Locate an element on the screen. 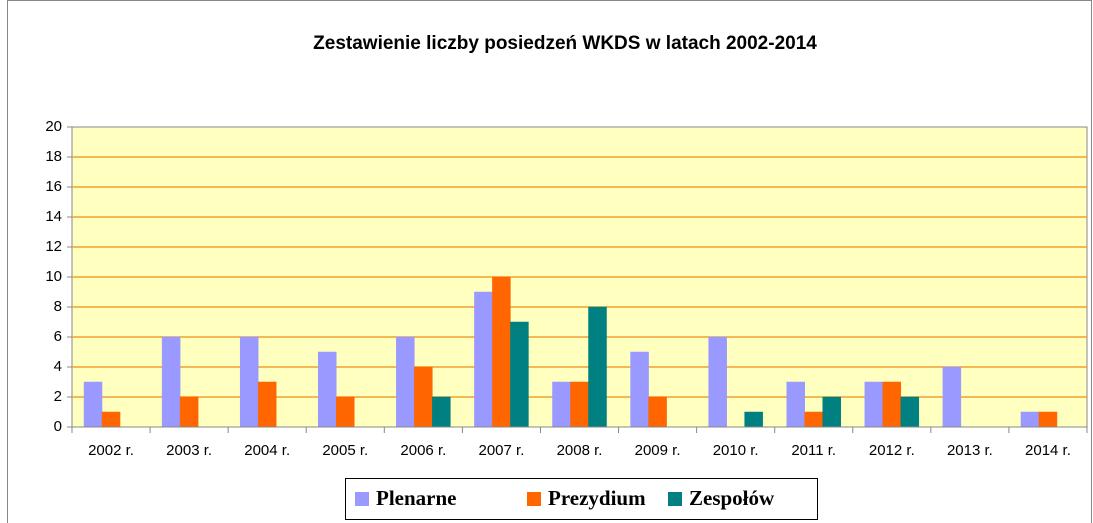  y-tick-label: 10 is located at coordinates (53, 276).